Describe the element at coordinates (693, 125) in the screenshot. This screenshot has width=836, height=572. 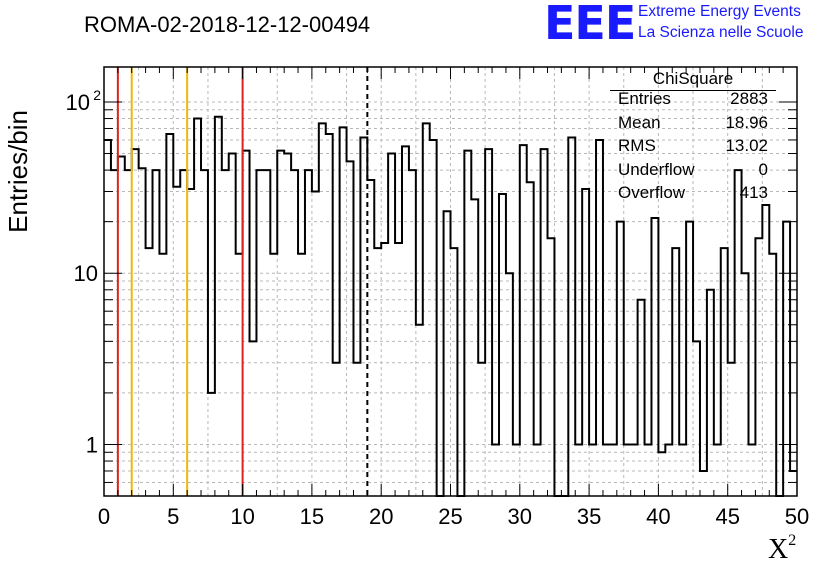
I see `stats-row-mean: Mean 18.96` at that location.